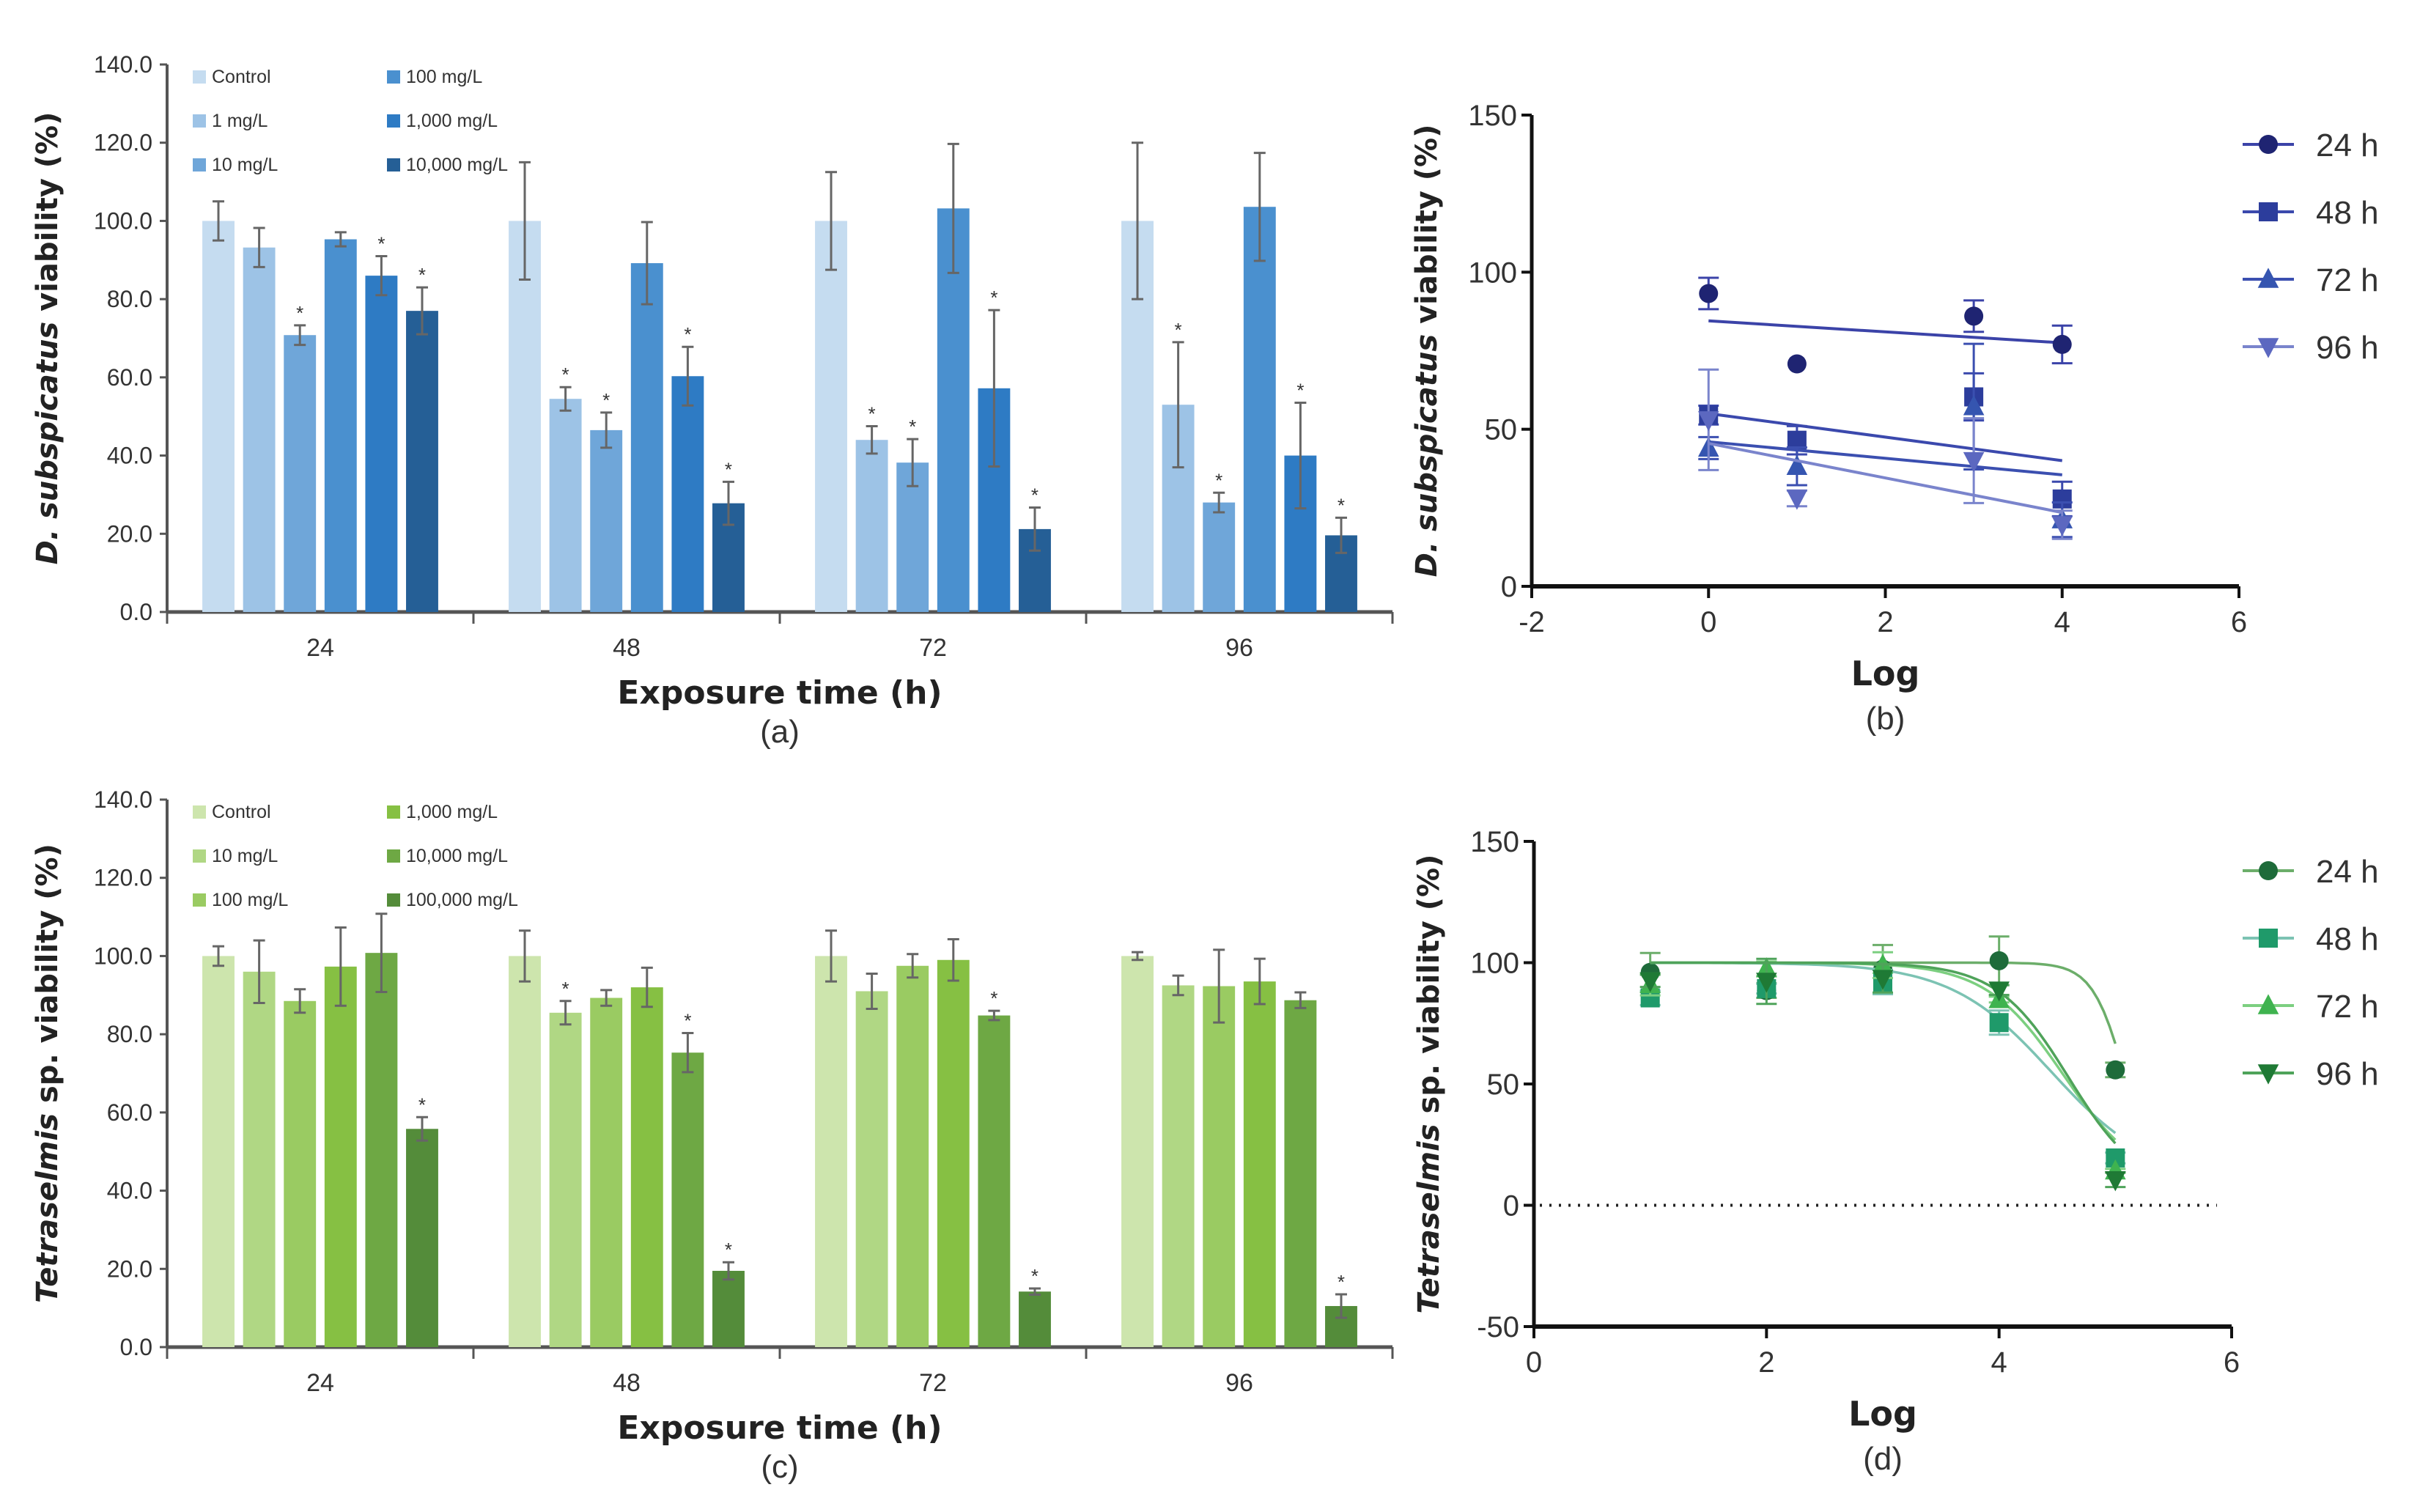 This screenshot has height=1512, width=2409. Describe the element at coordinates (129, 1034) in the screenshot. I see `y-tick-label: 80.0` at that location.